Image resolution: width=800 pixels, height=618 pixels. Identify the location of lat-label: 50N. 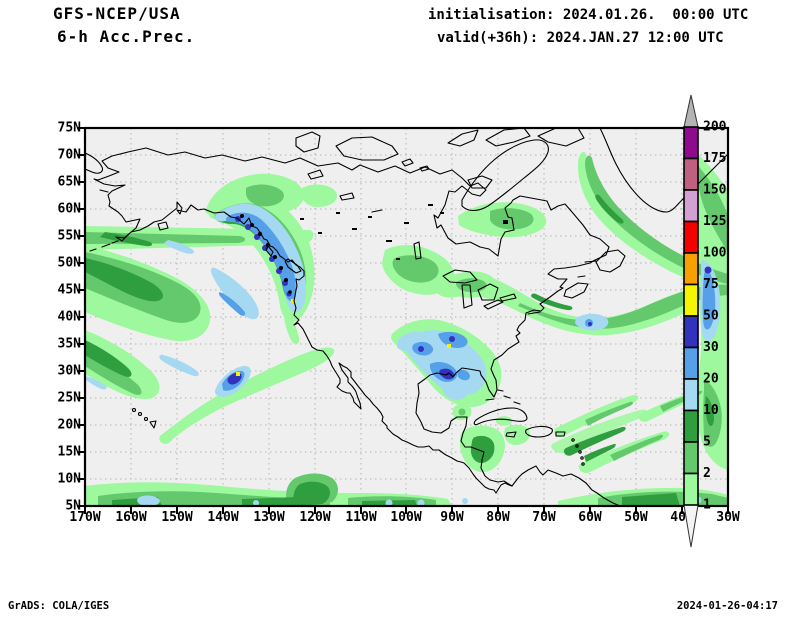
(70, 263).